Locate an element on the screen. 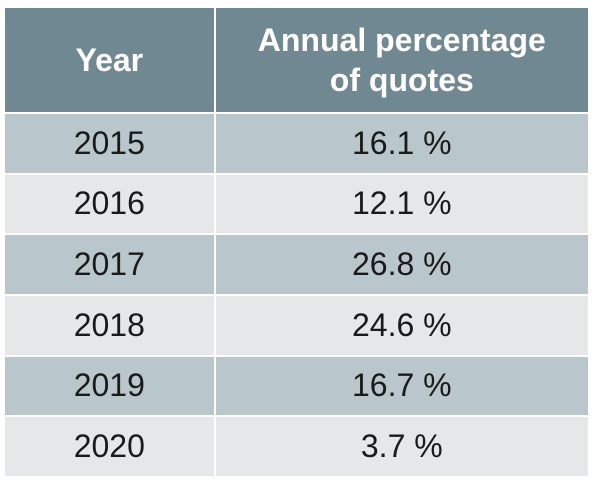  table-row: 2016 12.1 % is located at coordinates (297, 204).